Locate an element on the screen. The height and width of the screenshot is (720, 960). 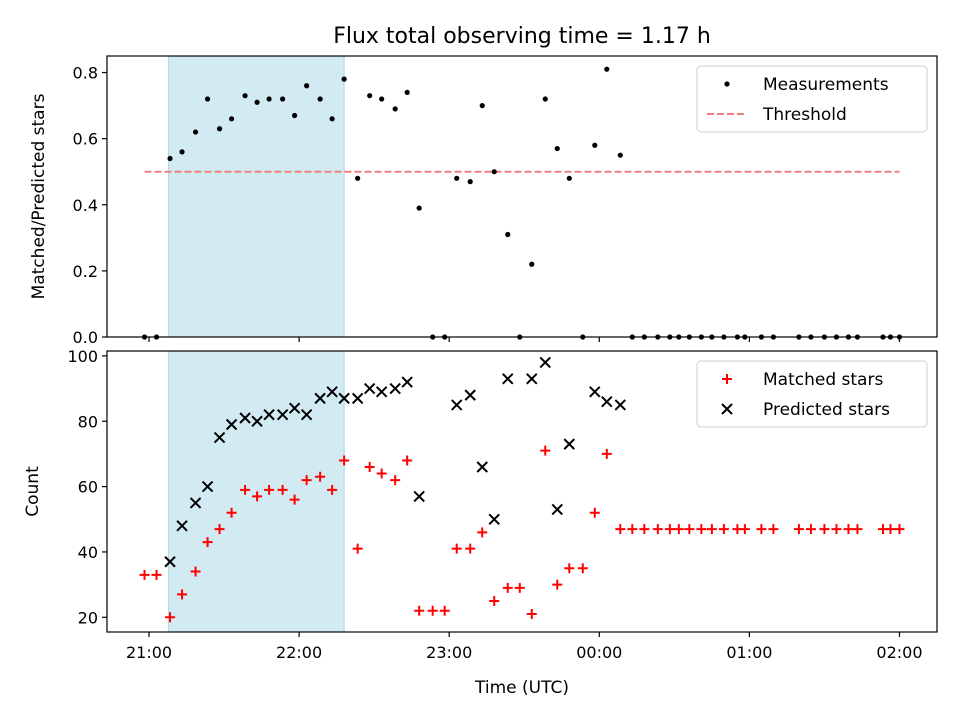
legend-1: Measurements Threshold is located at coordinates (812, 99).